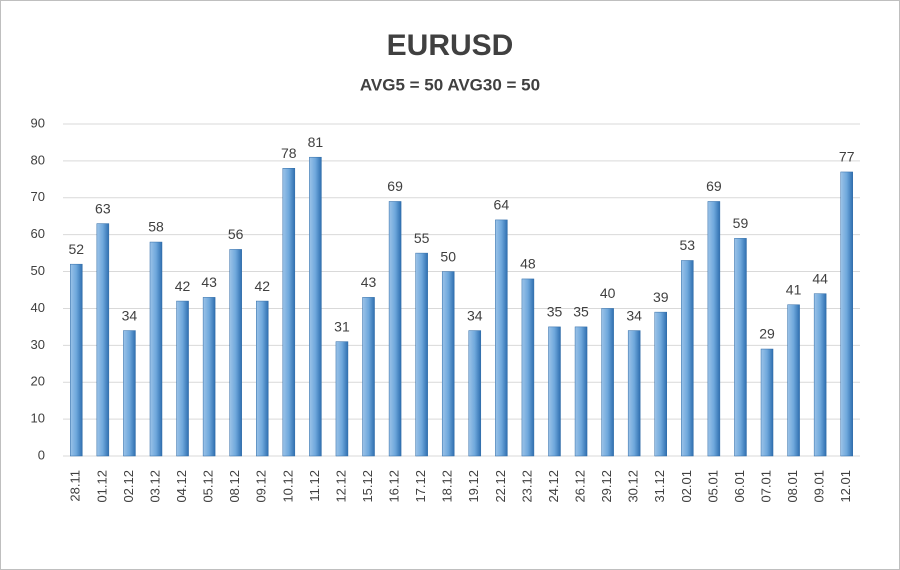  What do you see at coordinates (792, 486) in the screenshot?
I see `x-tick-label: 08.01` at bounding box center [792, 486].